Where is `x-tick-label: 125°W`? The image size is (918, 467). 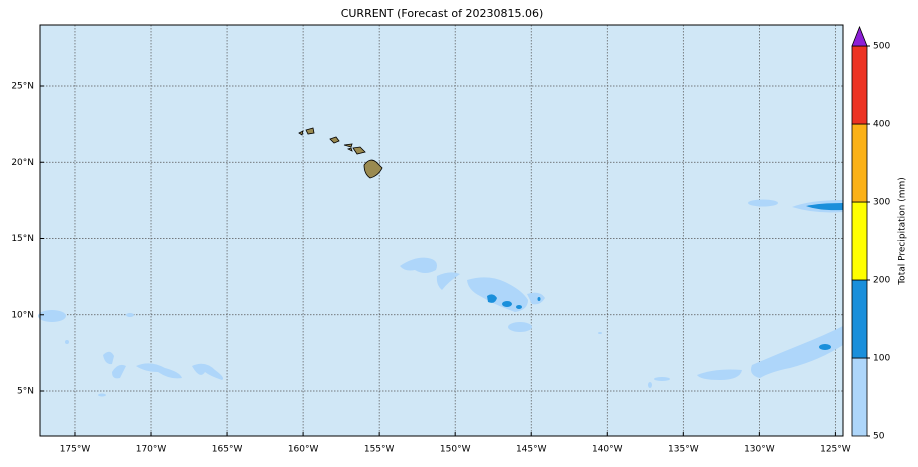 x-tick-label: 125°W is located at coordinates (835, 450).